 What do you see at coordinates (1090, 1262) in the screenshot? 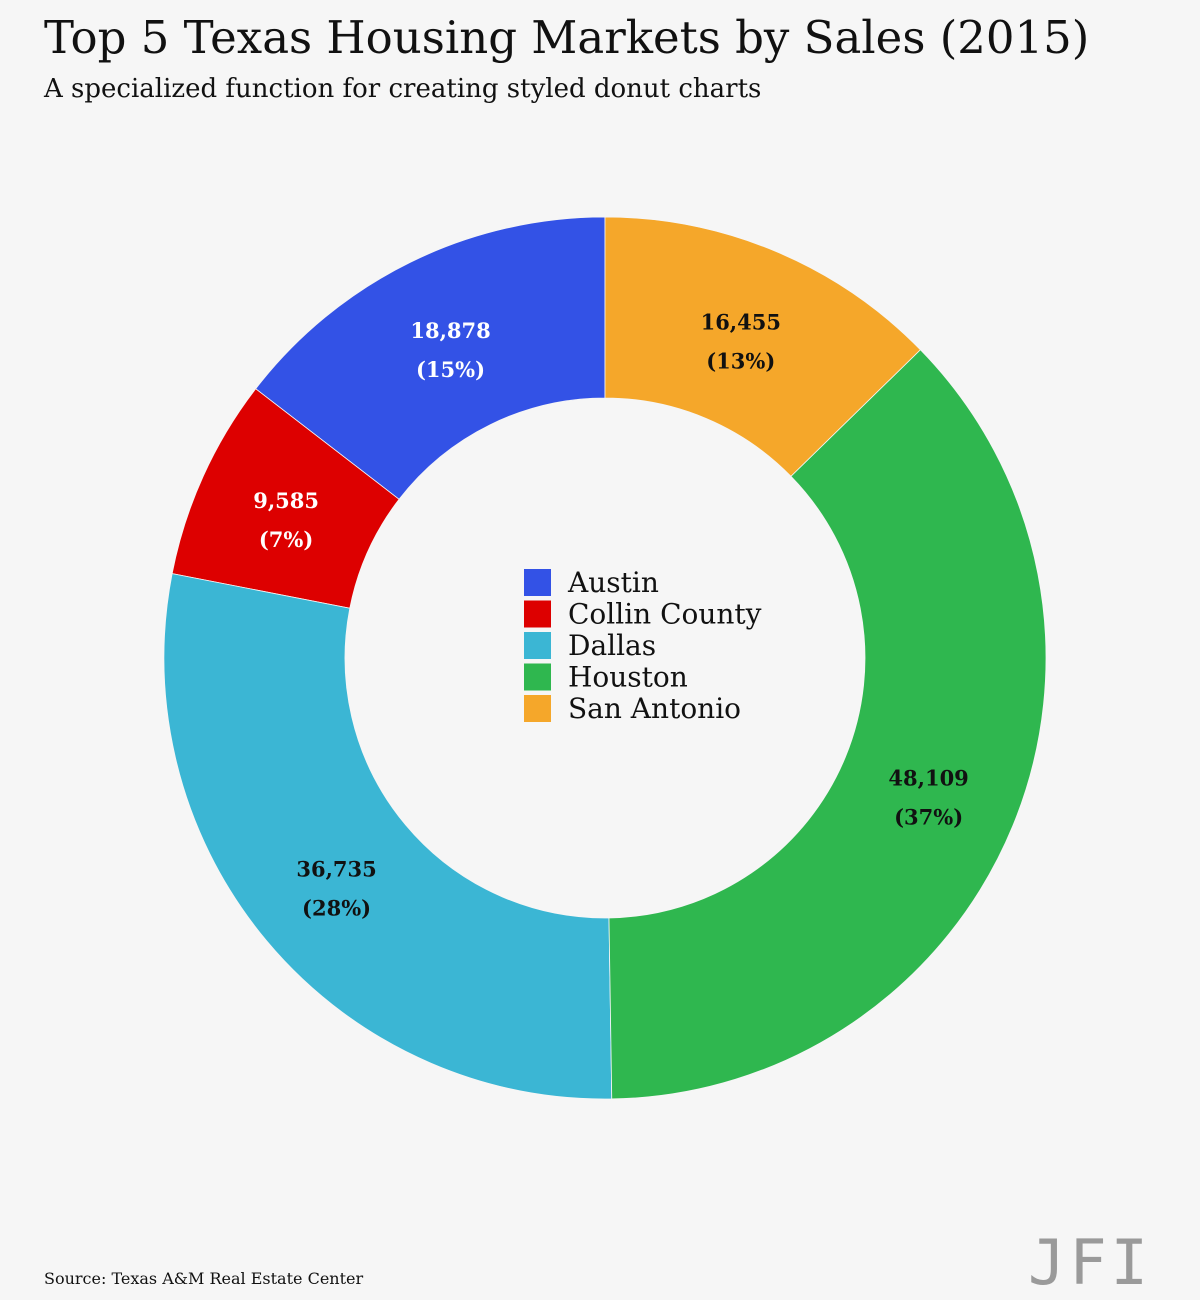
I see `jfi-logo: JFI` at bounding box center [1090, 1262].